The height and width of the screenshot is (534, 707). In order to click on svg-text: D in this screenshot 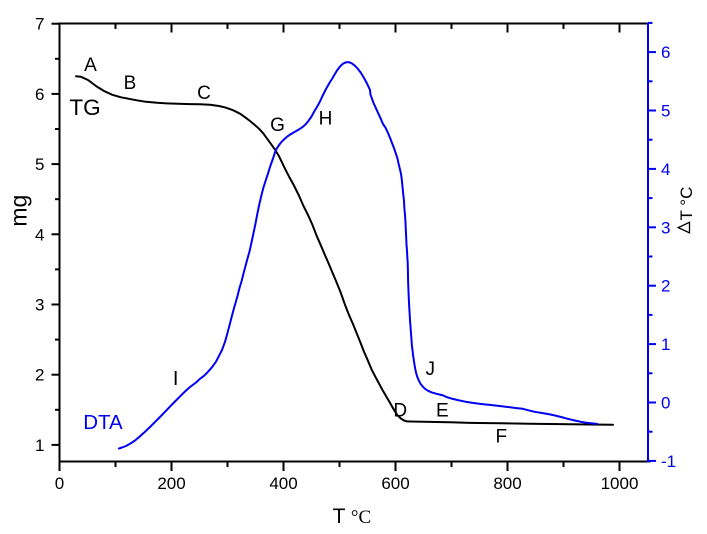, I will do `click(400, 411)`.